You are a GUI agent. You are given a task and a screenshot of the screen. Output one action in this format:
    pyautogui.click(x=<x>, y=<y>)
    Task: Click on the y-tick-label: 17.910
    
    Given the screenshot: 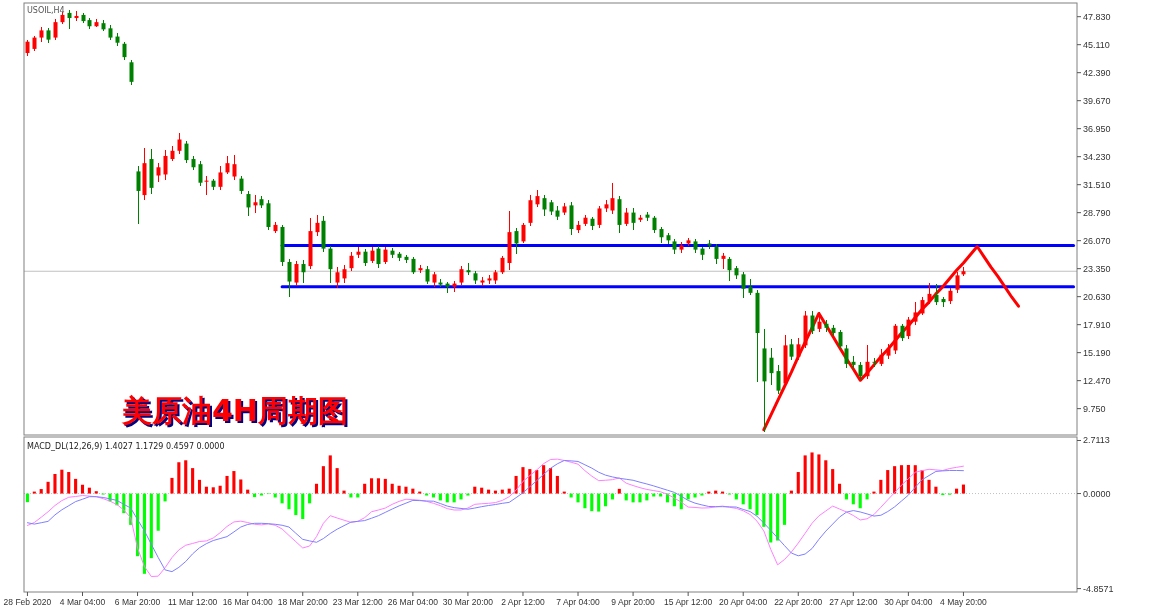 What is the action you would take?
    pyautogui.click(x=1097, y=324)
    